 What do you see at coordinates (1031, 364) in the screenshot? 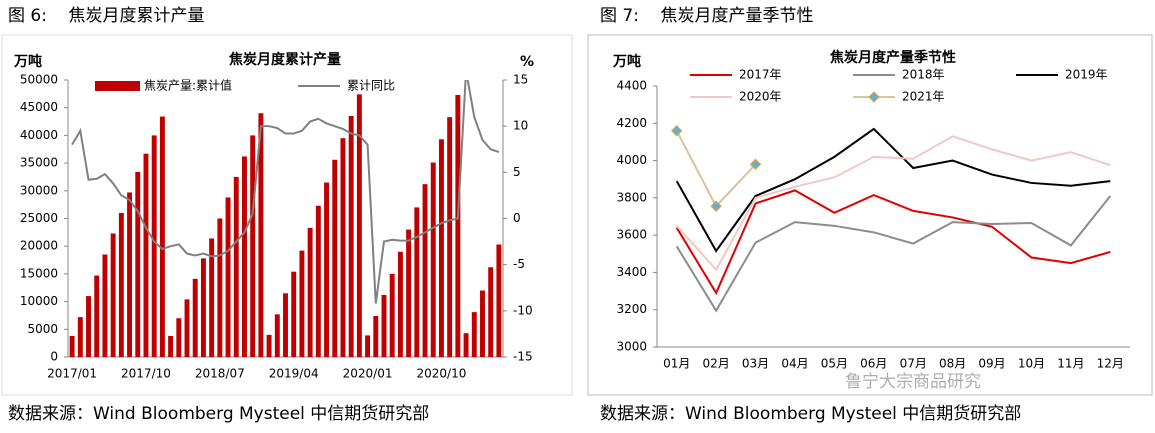
I see `x-tick-label: 10月` at bounding box center [1031, 364].